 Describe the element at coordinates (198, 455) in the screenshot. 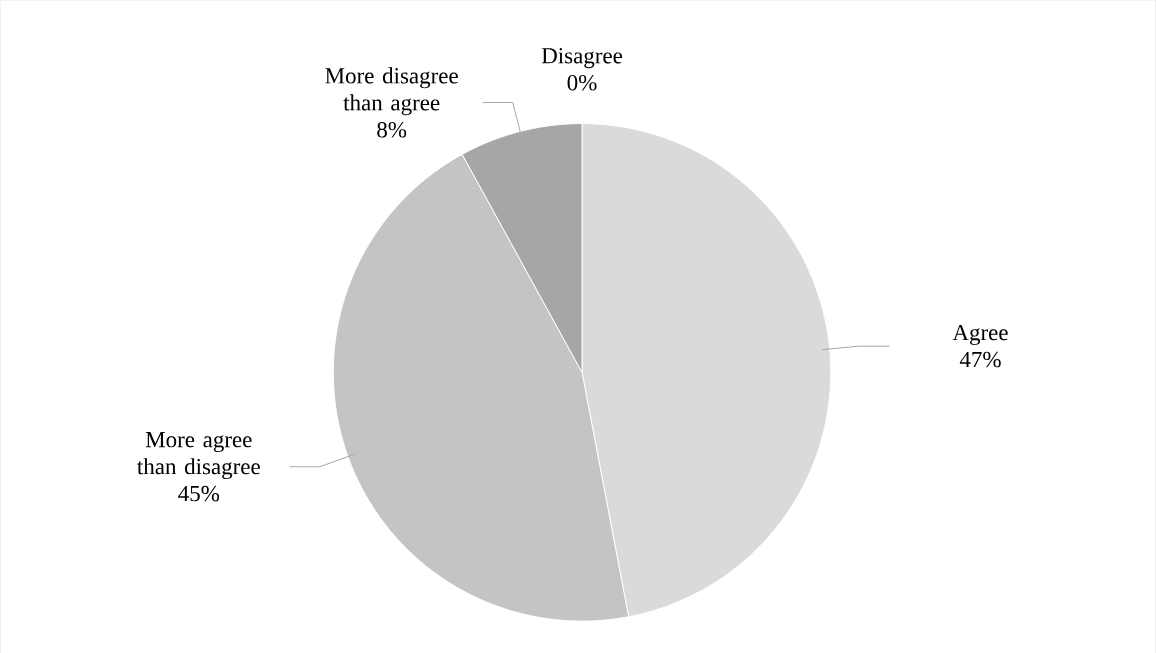

I see `slice-label: More agree than disagree` at that location.